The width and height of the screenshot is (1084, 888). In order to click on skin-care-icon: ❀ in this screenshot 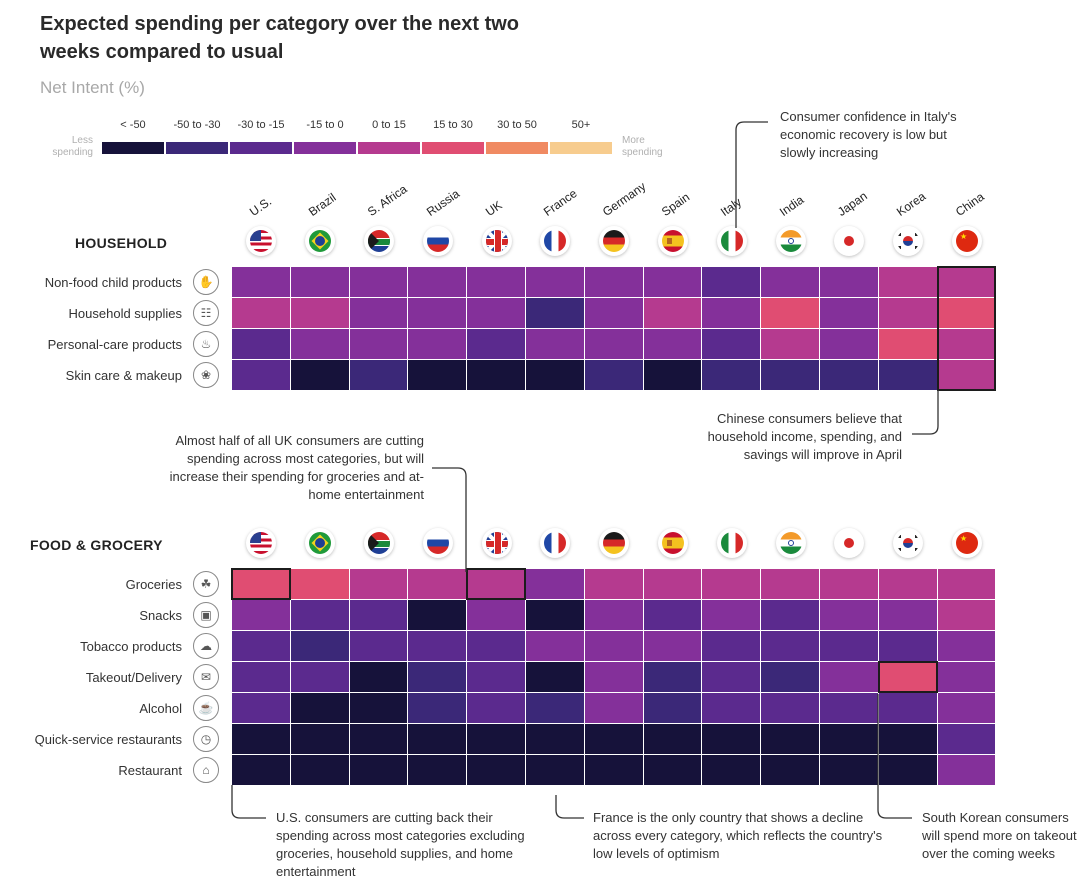, I will do `click(206, 375)`.